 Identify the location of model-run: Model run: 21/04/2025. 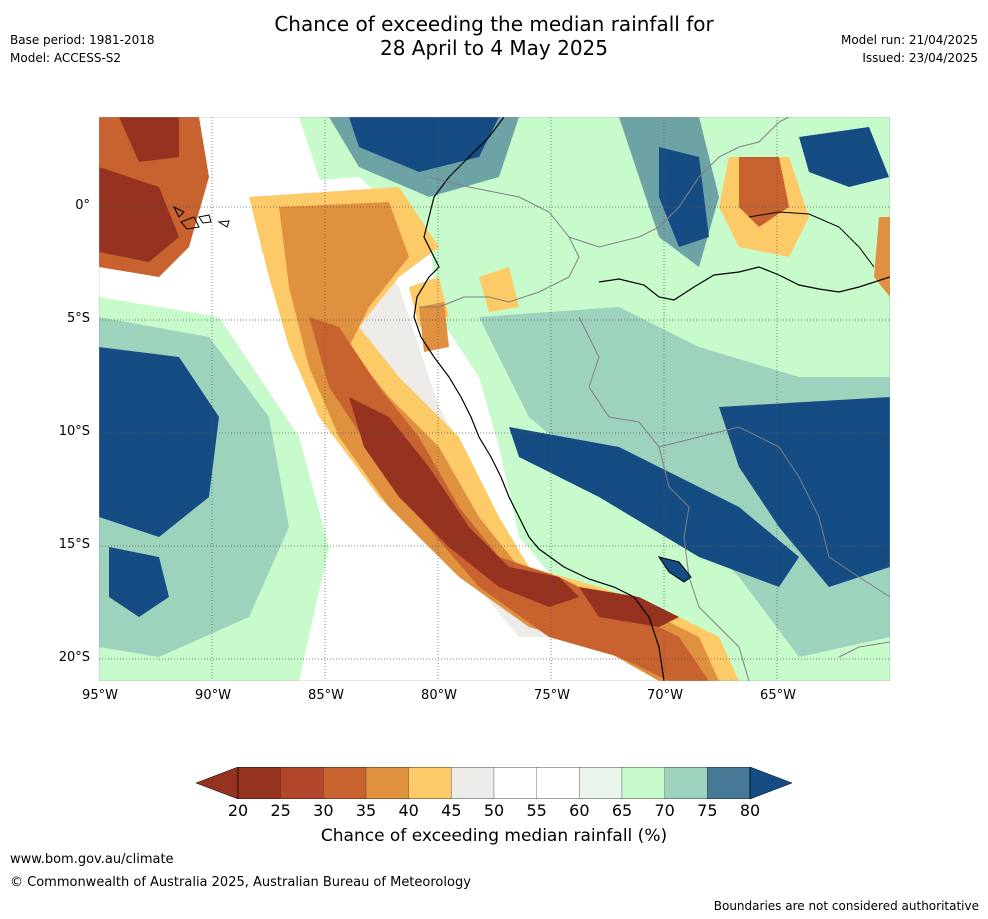
(909, 40).